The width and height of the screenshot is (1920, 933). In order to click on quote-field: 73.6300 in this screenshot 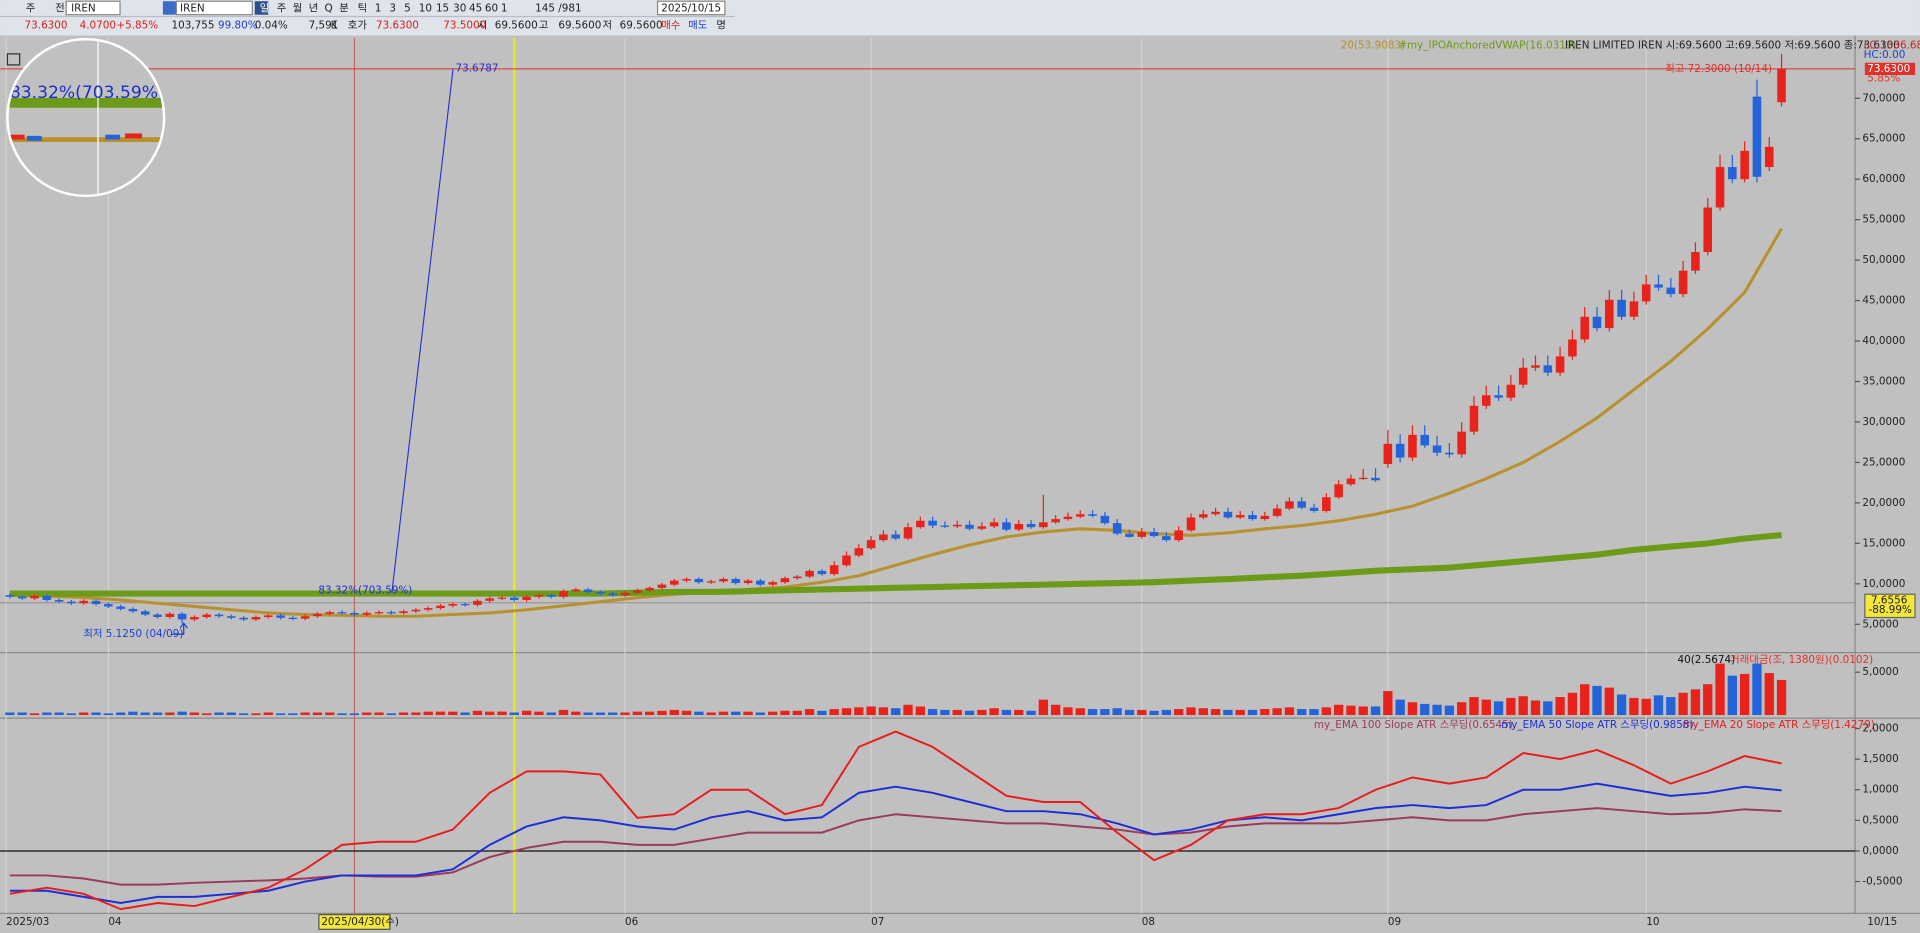, I will do `click(46, 26)`.